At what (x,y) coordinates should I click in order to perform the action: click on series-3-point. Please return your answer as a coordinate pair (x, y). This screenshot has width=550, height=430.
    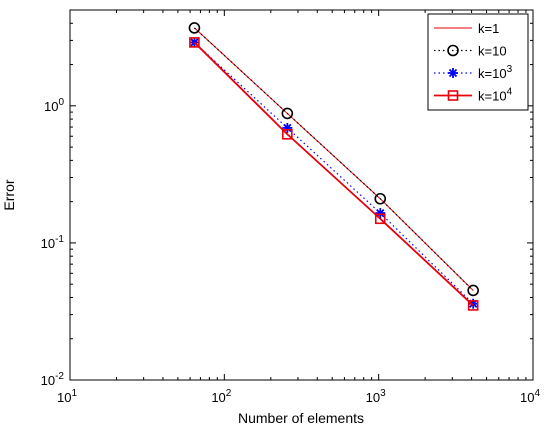
    Looking at the image, I should click on (380, 213).